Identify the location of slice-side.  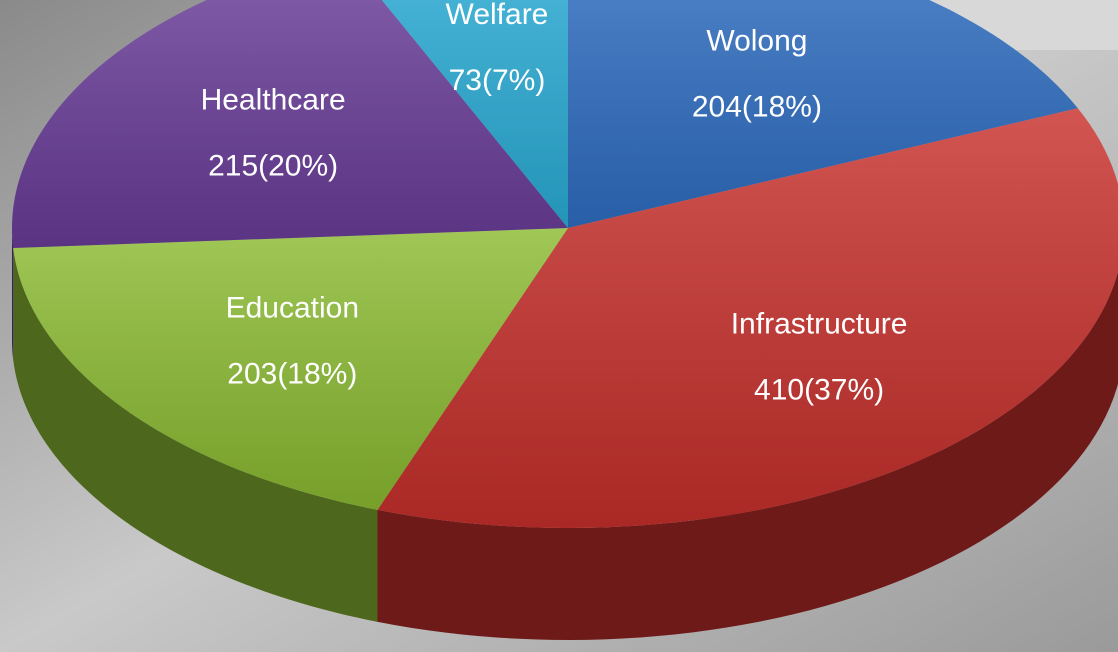
(13, 294).